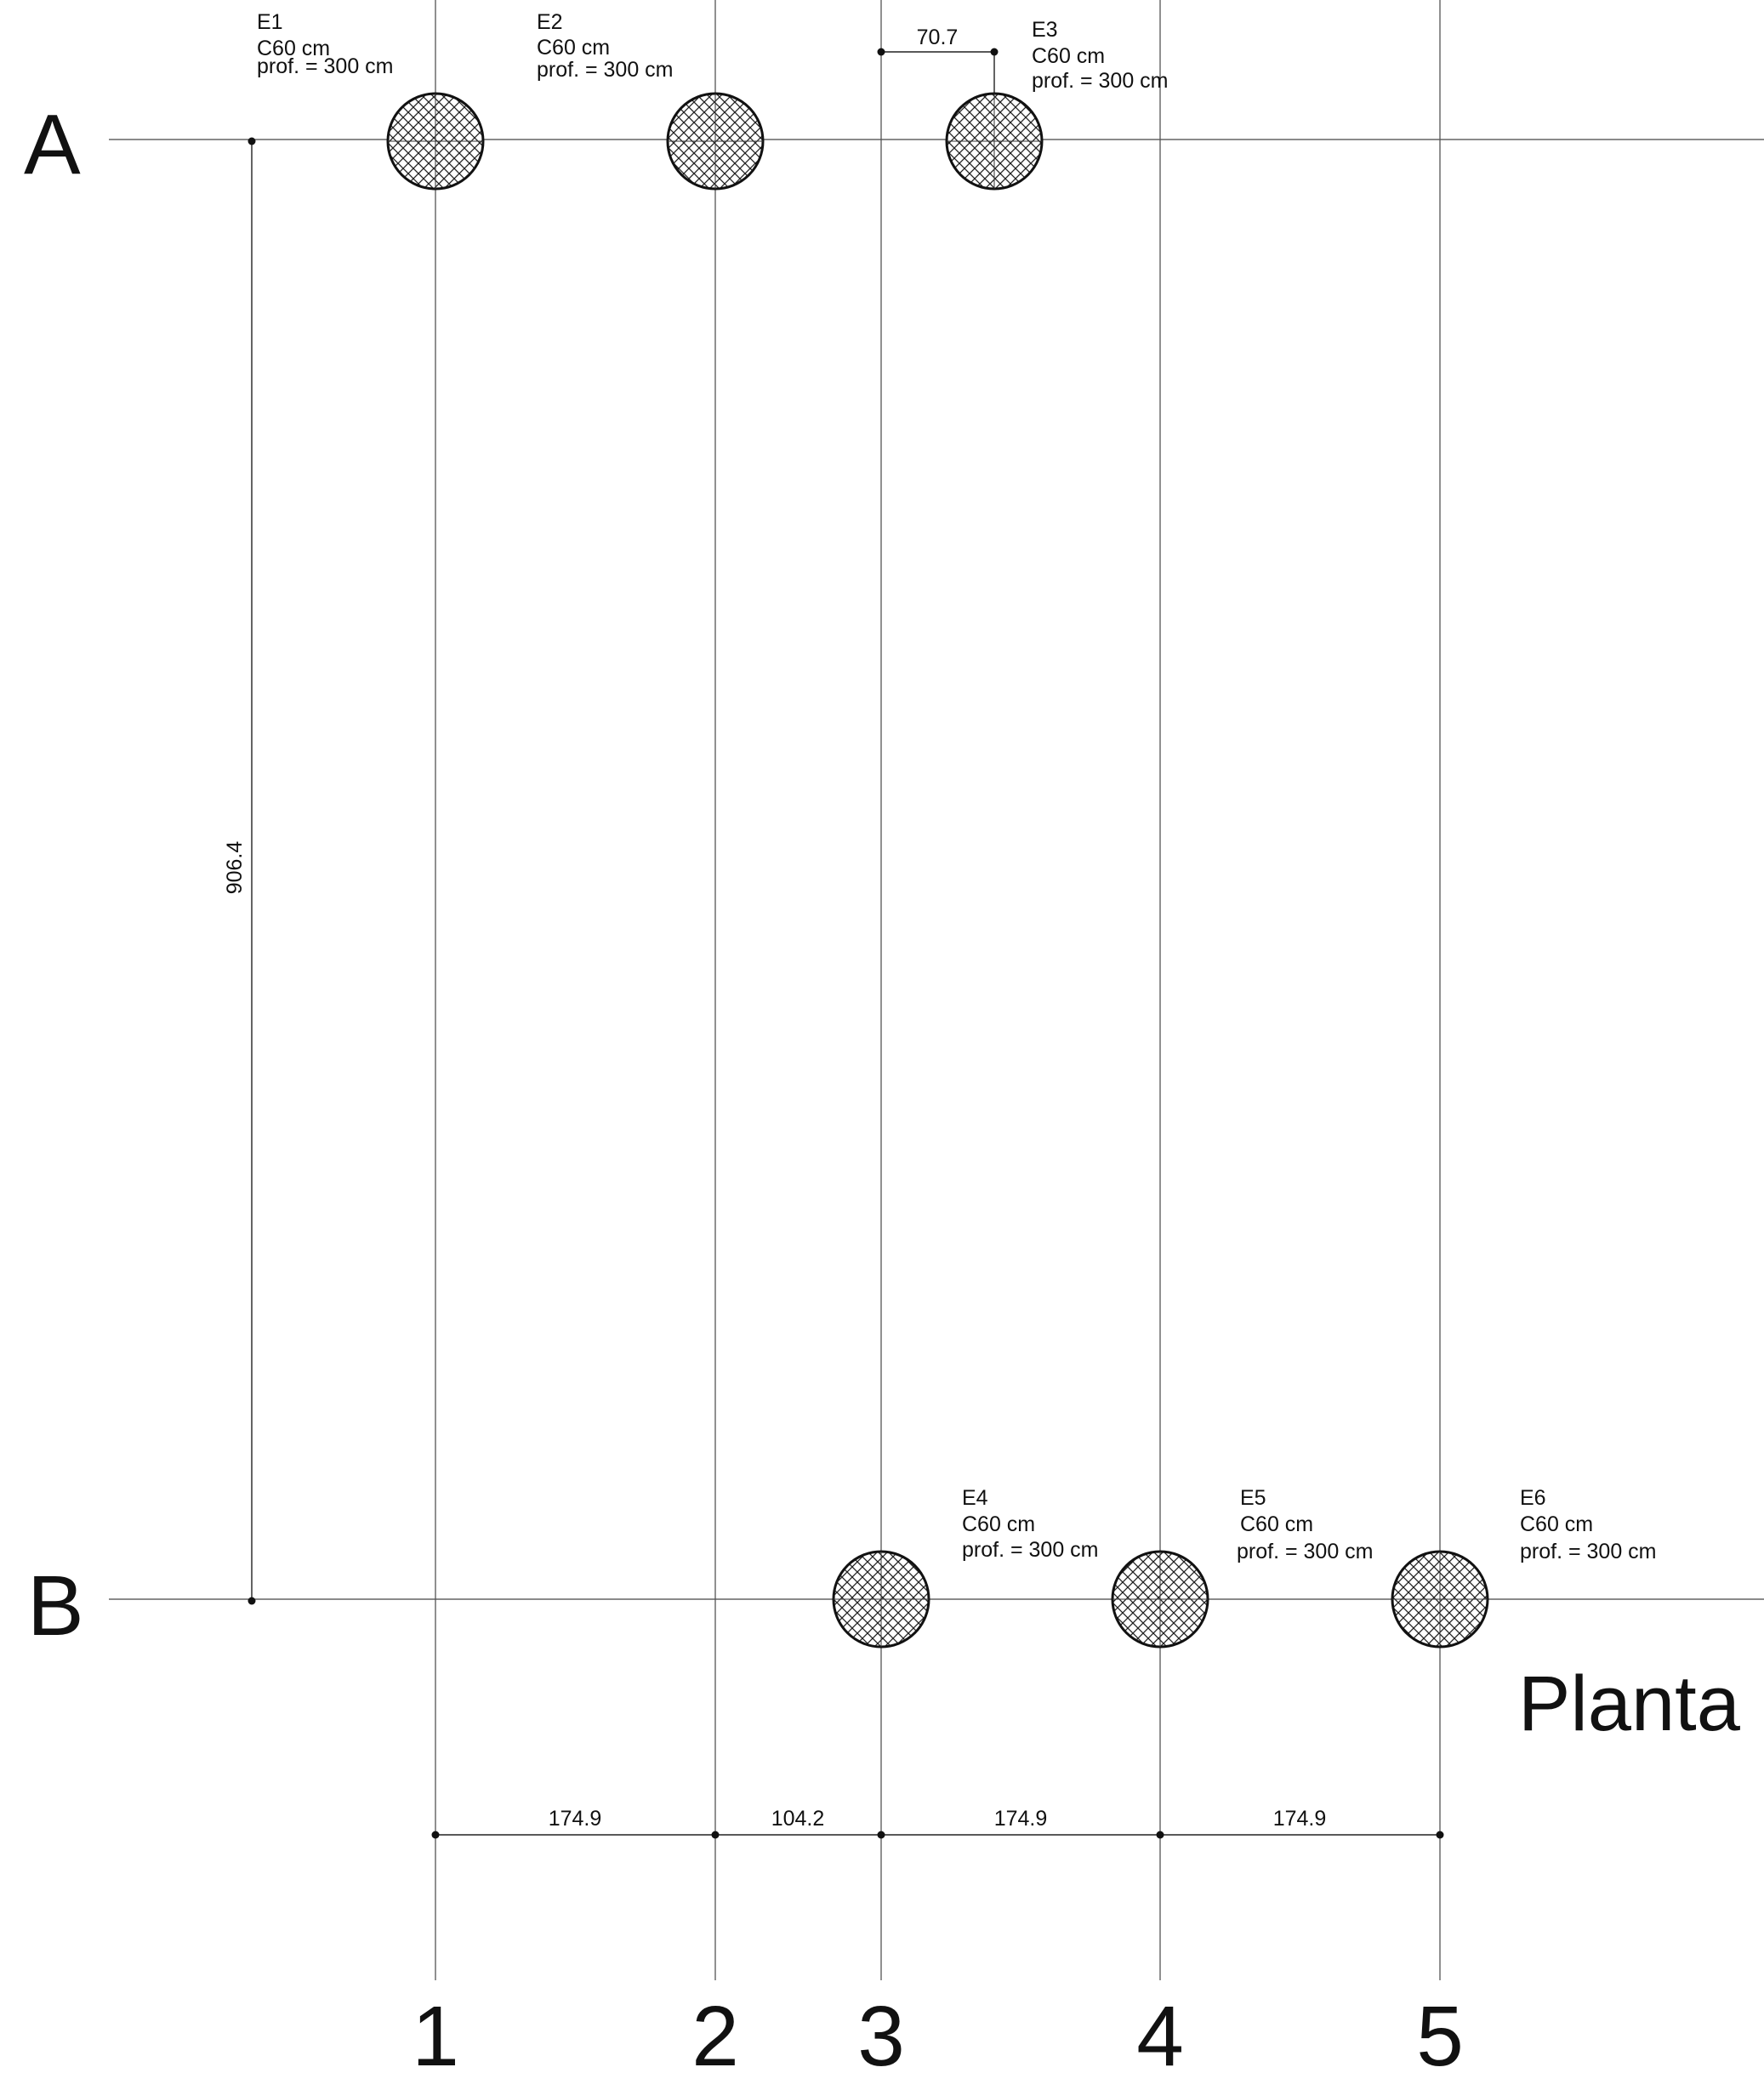 The image size is (1764, 2073). I want to click on pile-label-e4-section: C60 cm, so click(998, 1524).